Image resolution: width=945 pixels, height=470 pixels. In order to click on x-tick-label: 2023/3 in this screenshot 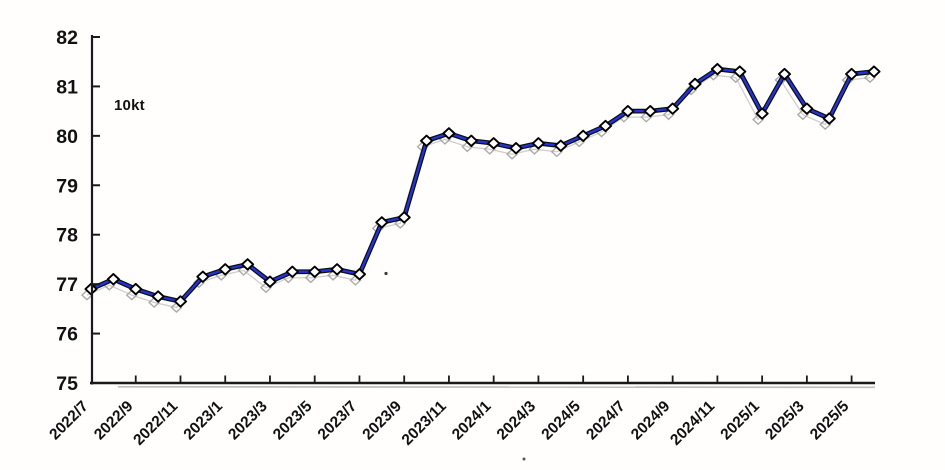, I will do `click(248, 421)`.